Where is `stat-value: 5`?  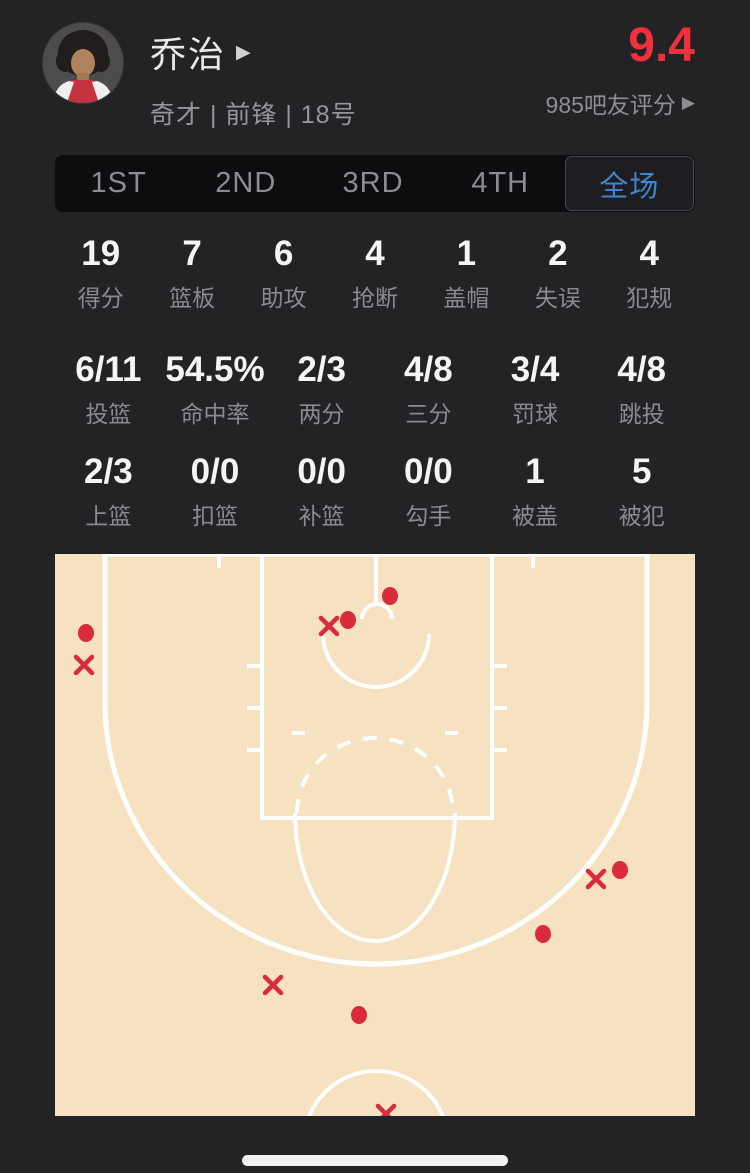 stat-value: 5 is located at coordinates (641, 471).